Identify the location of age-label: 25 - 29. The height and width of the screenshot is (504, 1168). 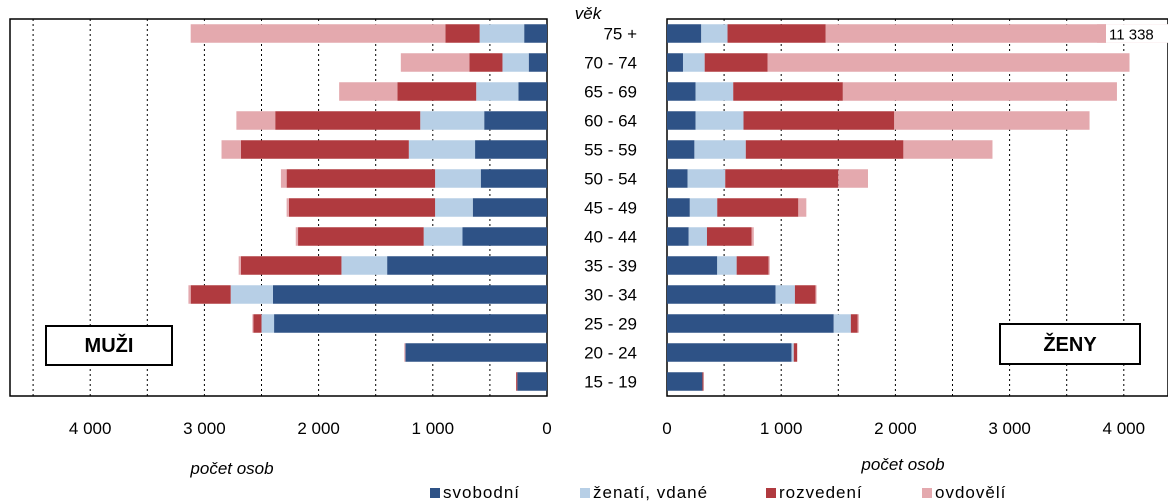
(610, 324).